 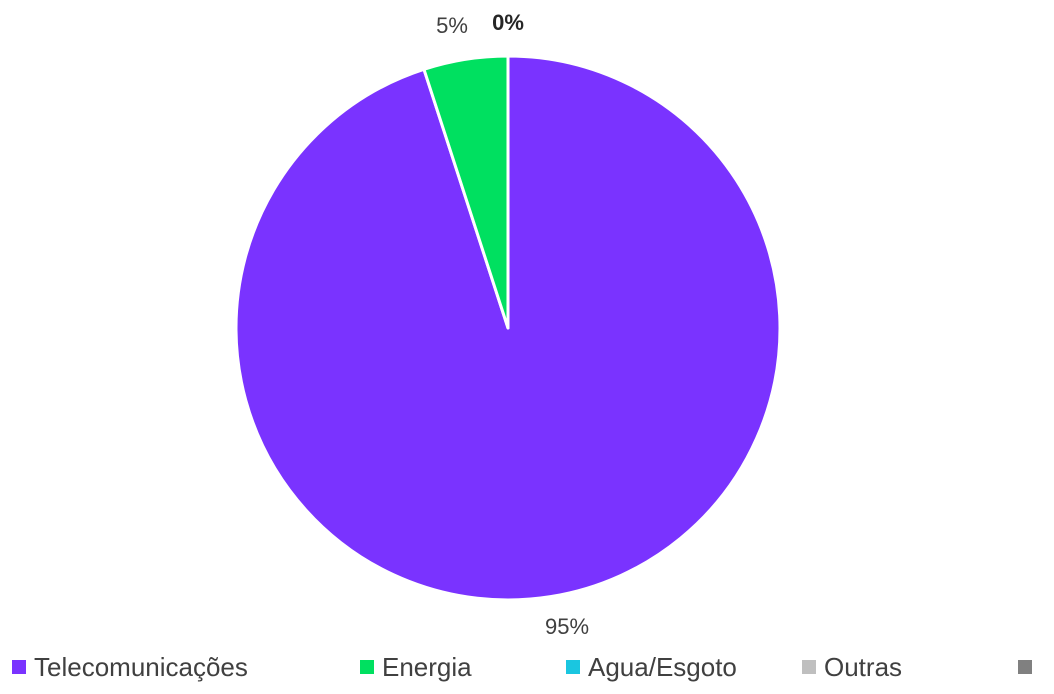 I want to click on legend: Telecomunicações Energia Agua/Esgoto Outras, so click(x=522, y=667).